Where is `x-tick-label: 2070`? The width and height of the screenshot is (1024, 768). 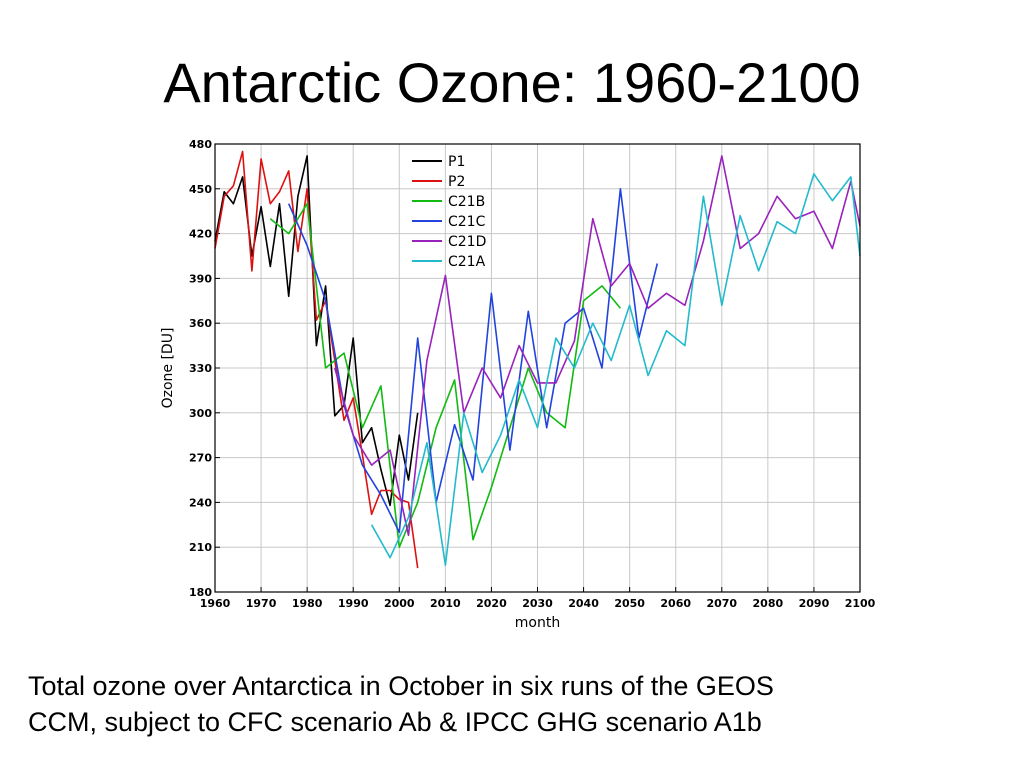
x-tick-label: 2070 is located at coordinates (721, 603).